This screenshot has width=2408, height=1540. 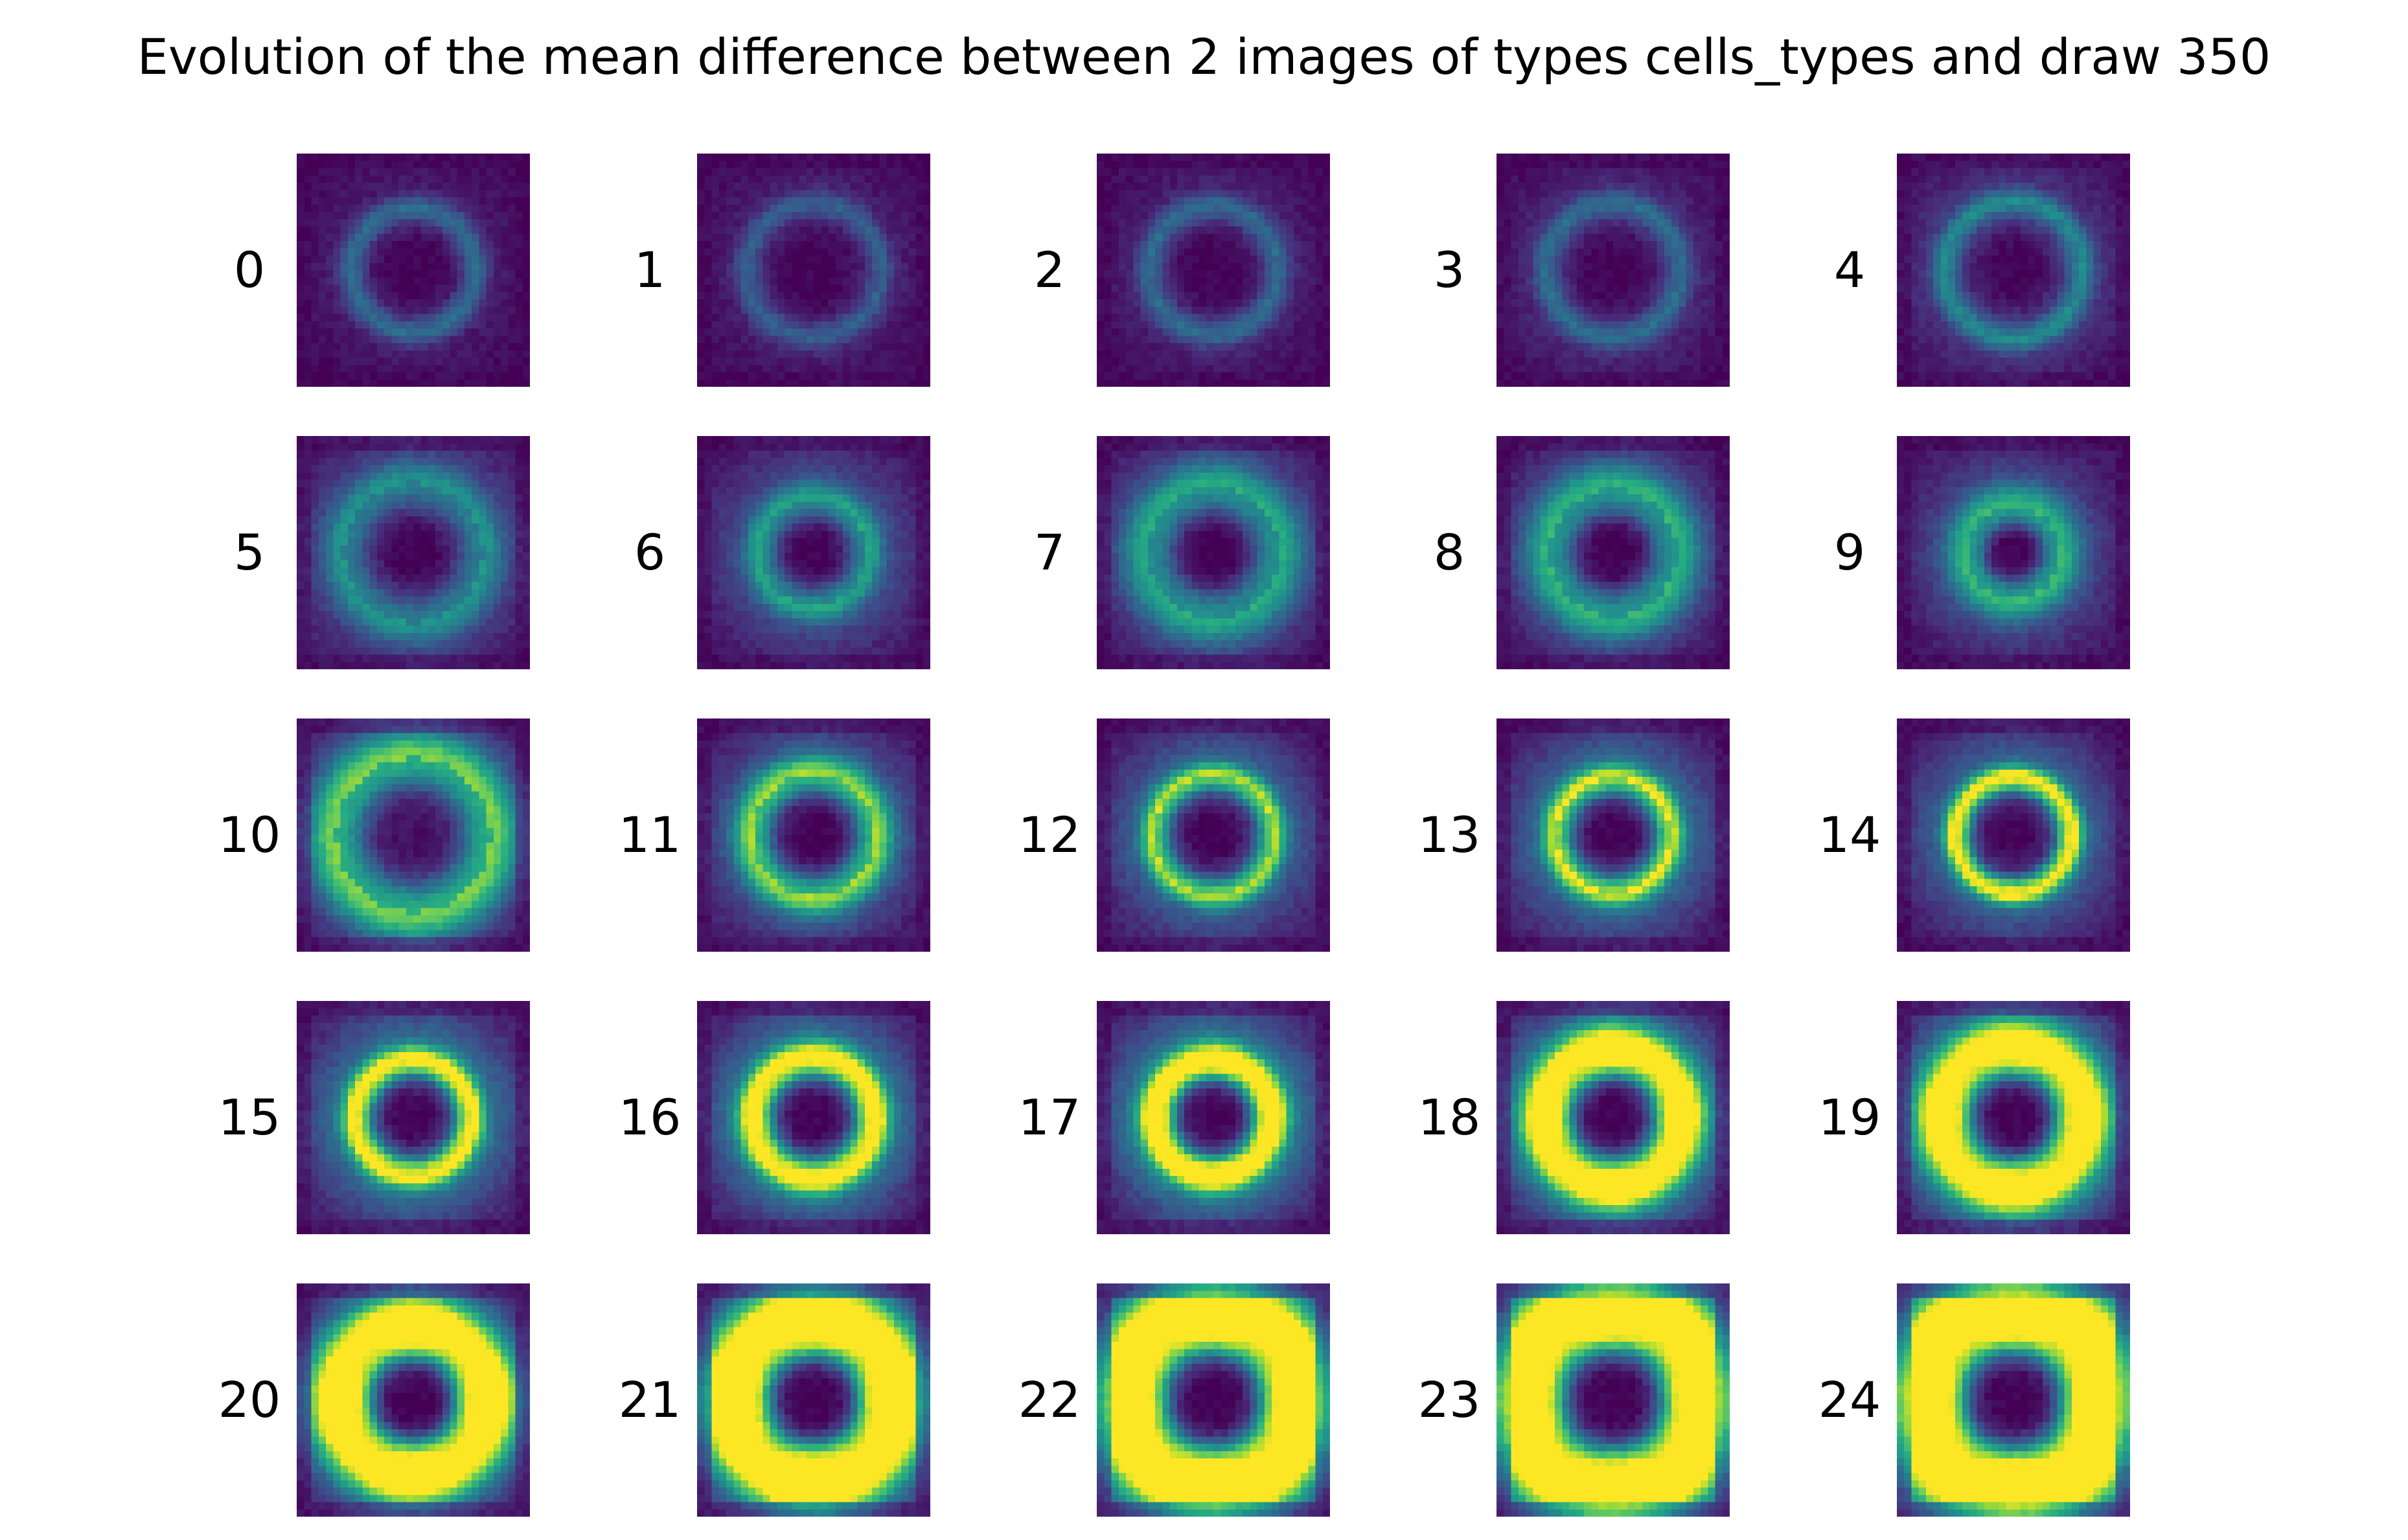 I want to click on panel-label-7: 7, so click(x=1049, y=552).